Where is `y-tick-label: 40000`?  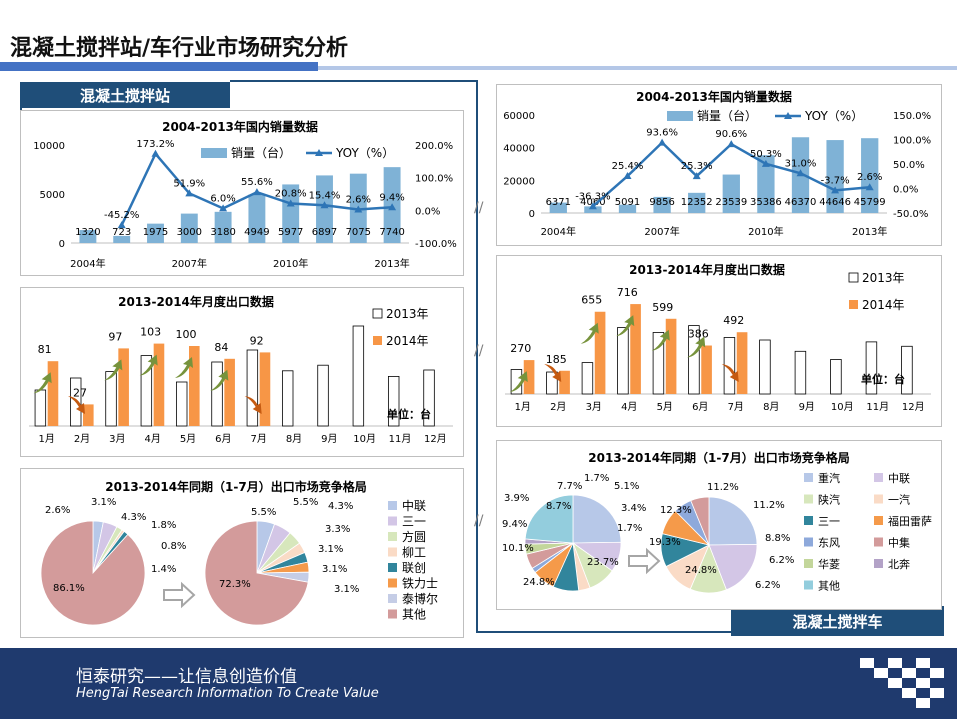 y-tick-label: 40000 is located at coordinates (519, 149).